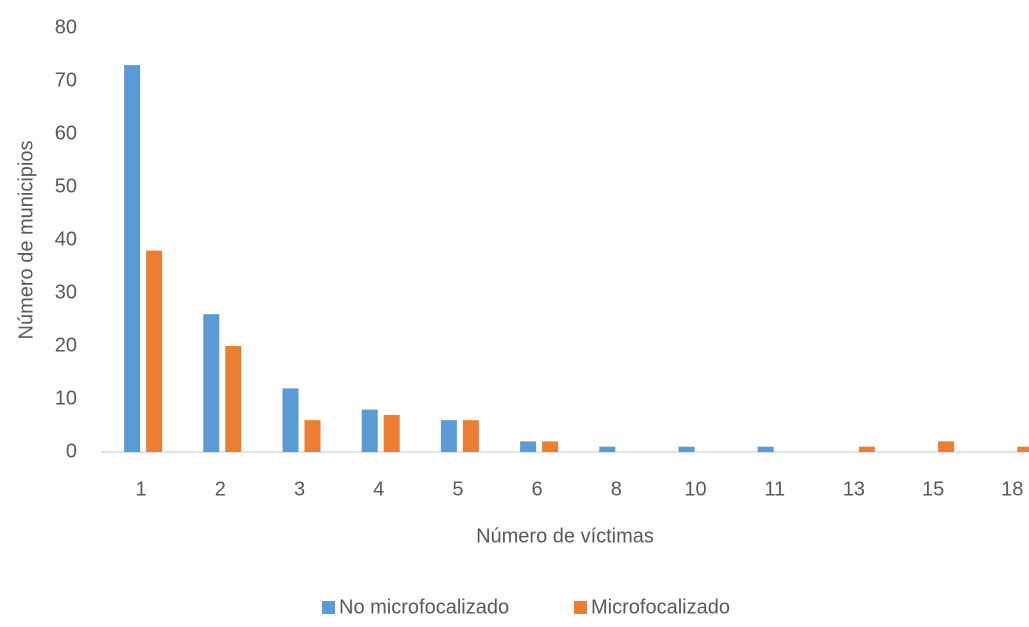 The width and height of the screenshot is (1029, 627). I want to click on x-tick-label: 3, so click(299, 489).